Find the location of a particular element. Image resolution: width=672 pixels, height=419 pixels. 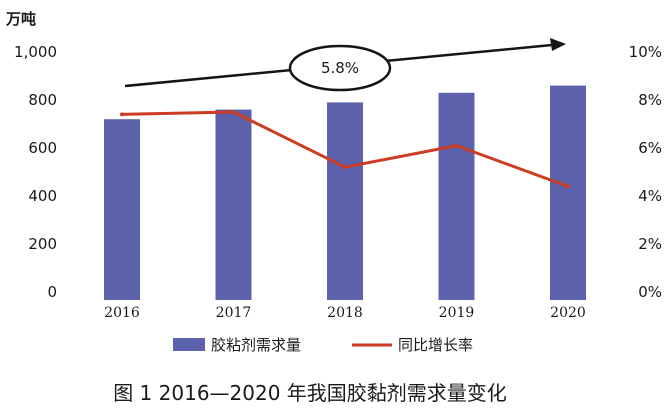

growth-rate-point-2020 is located at coordinates (568, 186).